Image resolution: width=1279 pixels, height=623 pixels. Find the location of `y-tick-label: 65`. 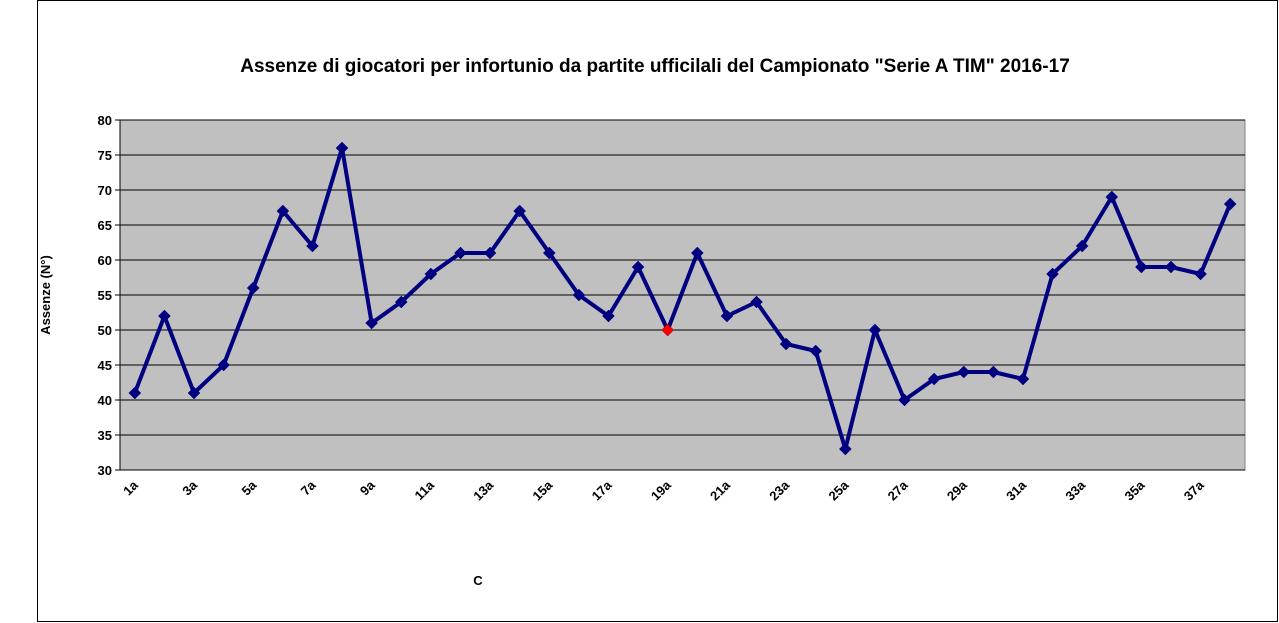

y-tick-label: 65 is located at coordinates (105, 225).